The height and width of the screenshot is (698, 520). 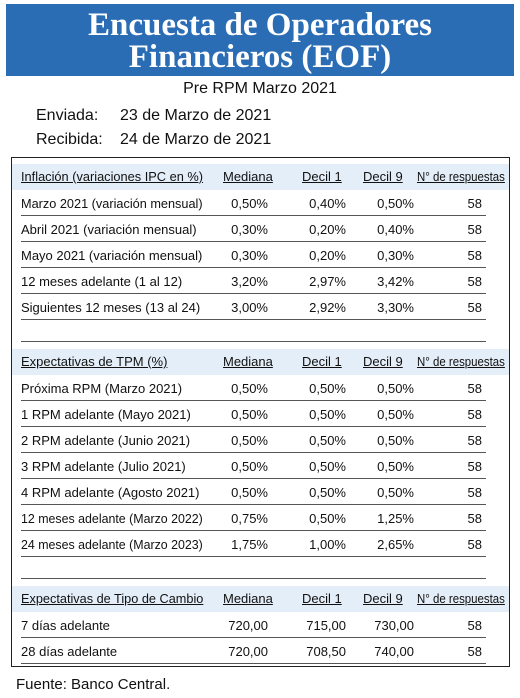 I want to click on cell-decil-1: 715,00, so click(x=326, y=625).